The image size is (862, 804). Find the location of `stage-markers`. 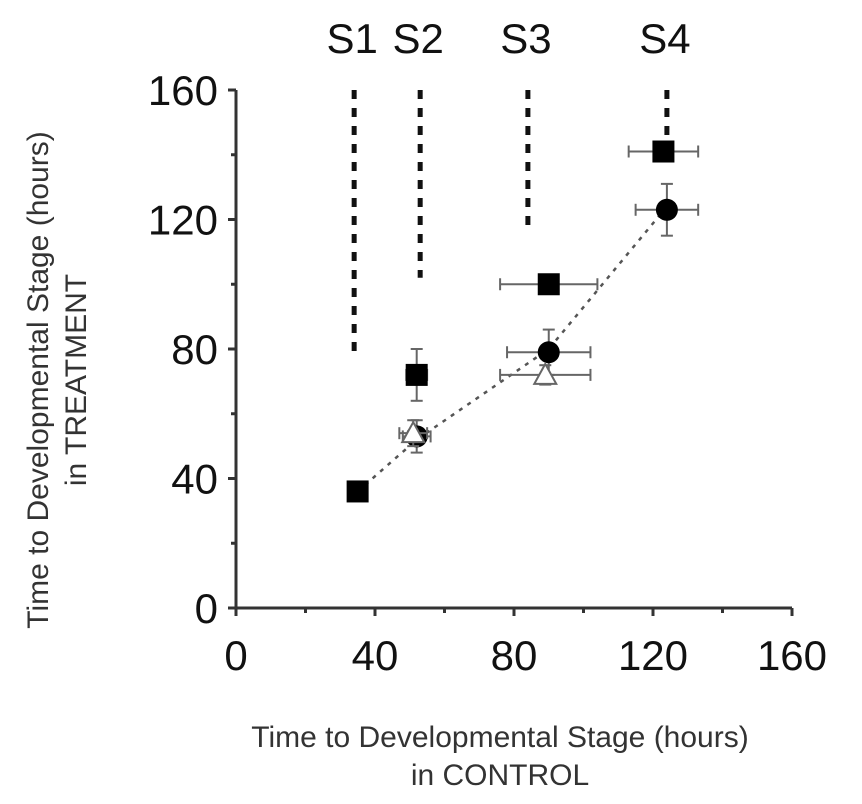

stage-markers is located at coordinates (510, 223).